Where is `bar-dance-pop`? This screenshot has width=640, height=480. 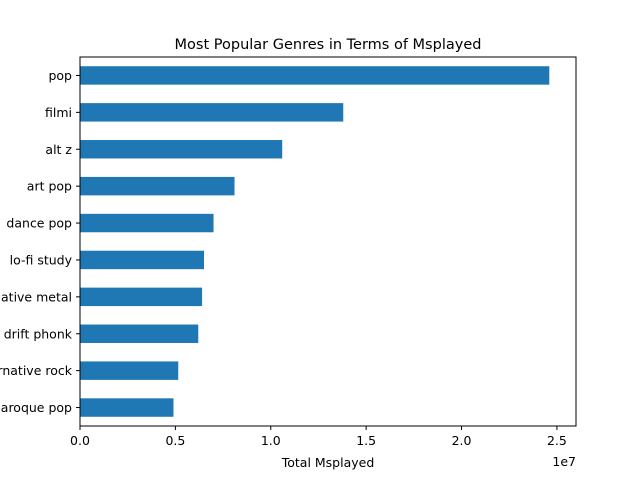
bar-dance-pop is located at coordinates (147, 223).